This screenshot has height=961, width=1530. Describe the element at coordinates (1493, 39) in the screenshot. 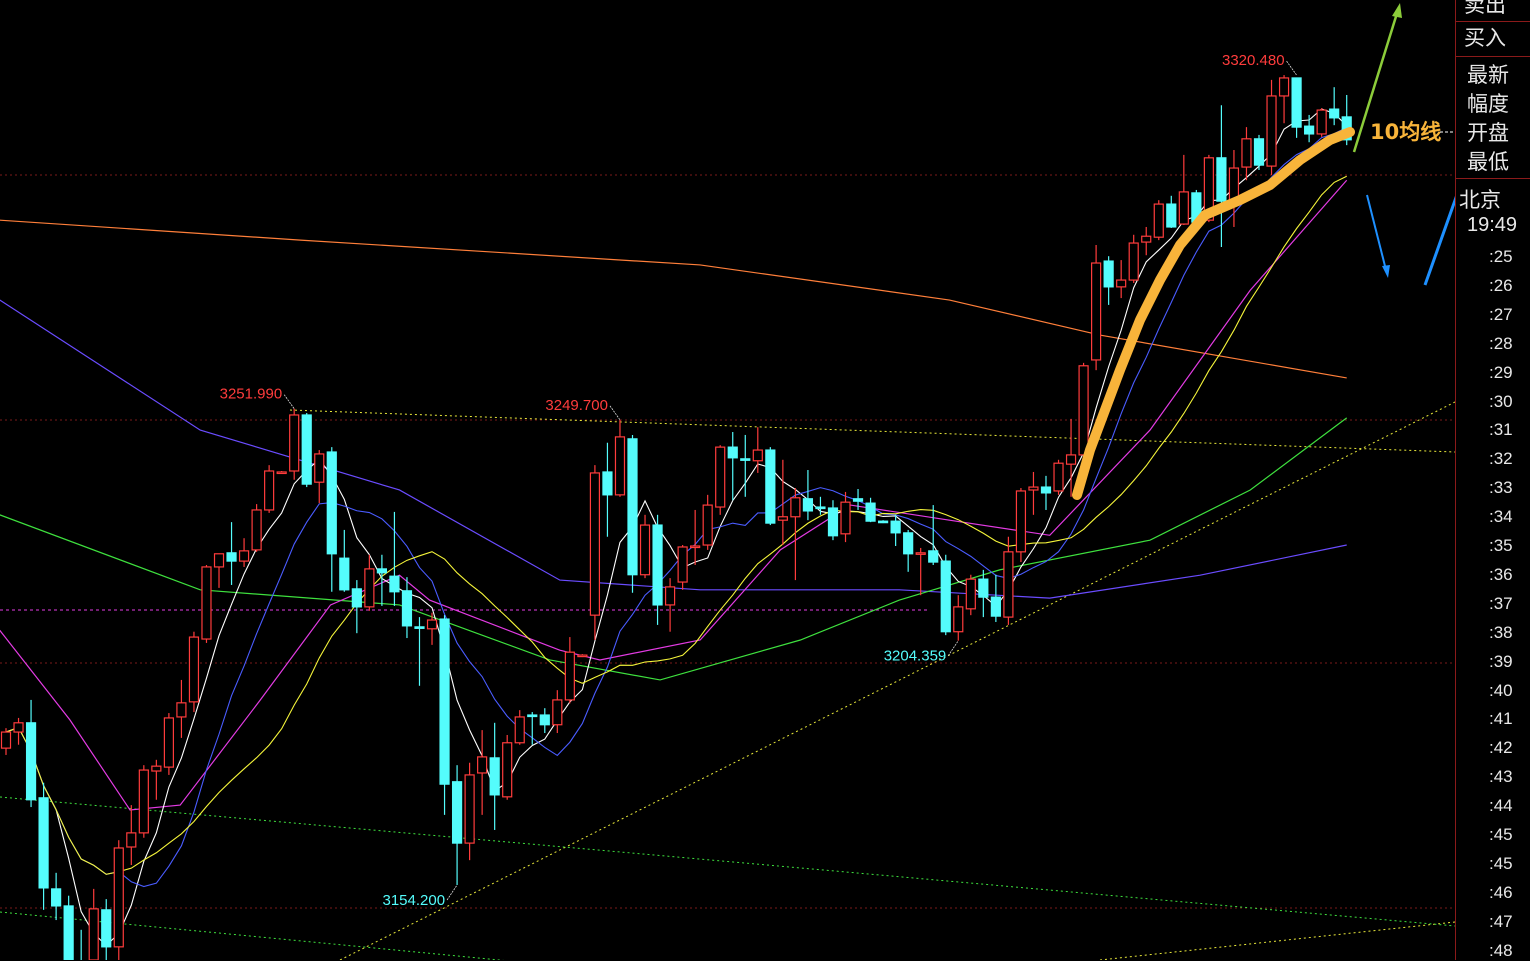

I see `buy-button: 买入` at that location.